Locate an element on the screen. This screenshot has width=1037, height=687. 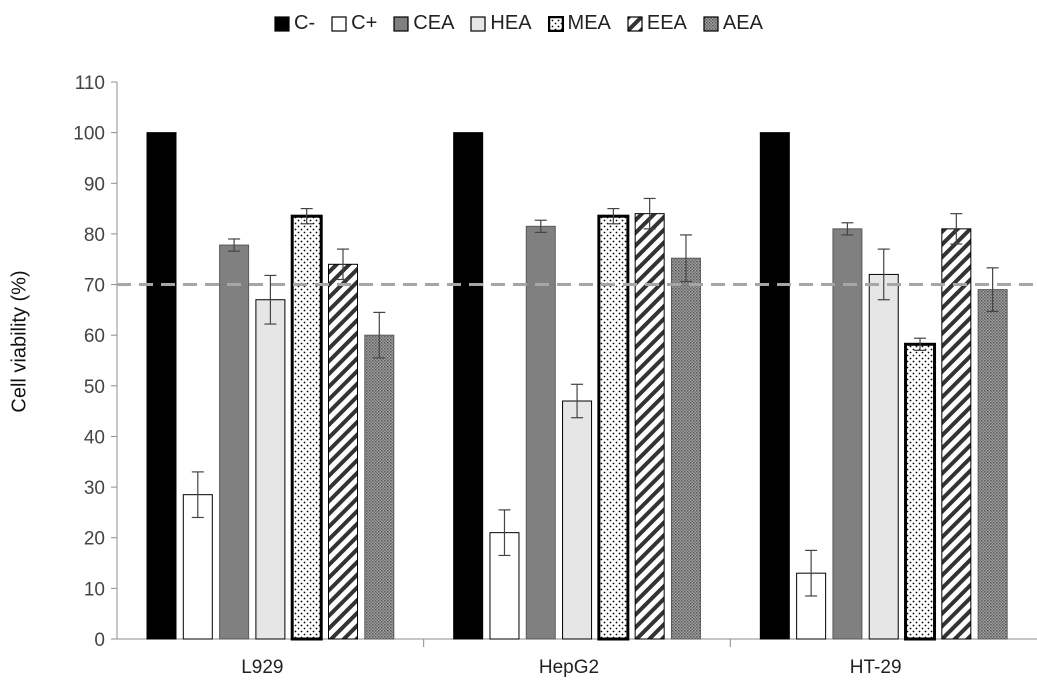
legend-label: C+ is located at coordinates (364, 23).